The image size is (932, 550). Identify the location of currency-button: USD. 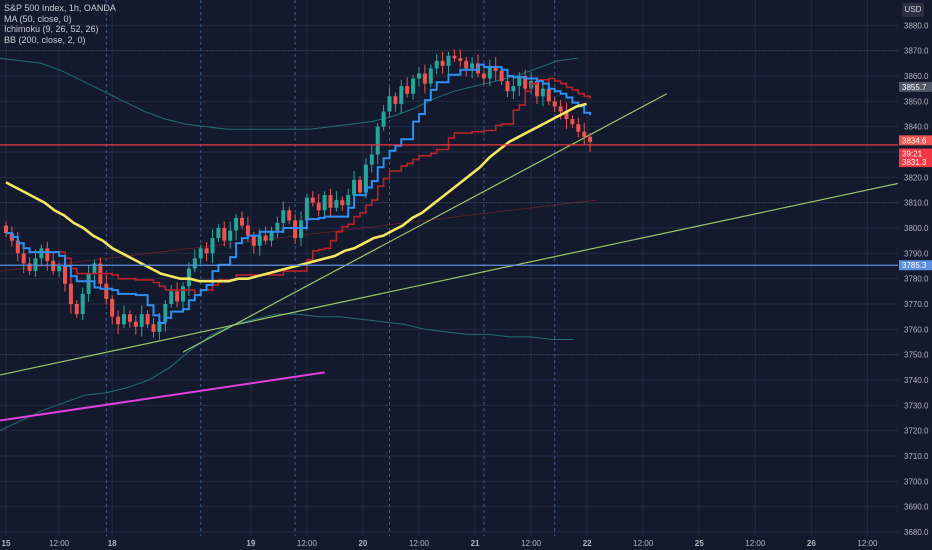
(913, 10).